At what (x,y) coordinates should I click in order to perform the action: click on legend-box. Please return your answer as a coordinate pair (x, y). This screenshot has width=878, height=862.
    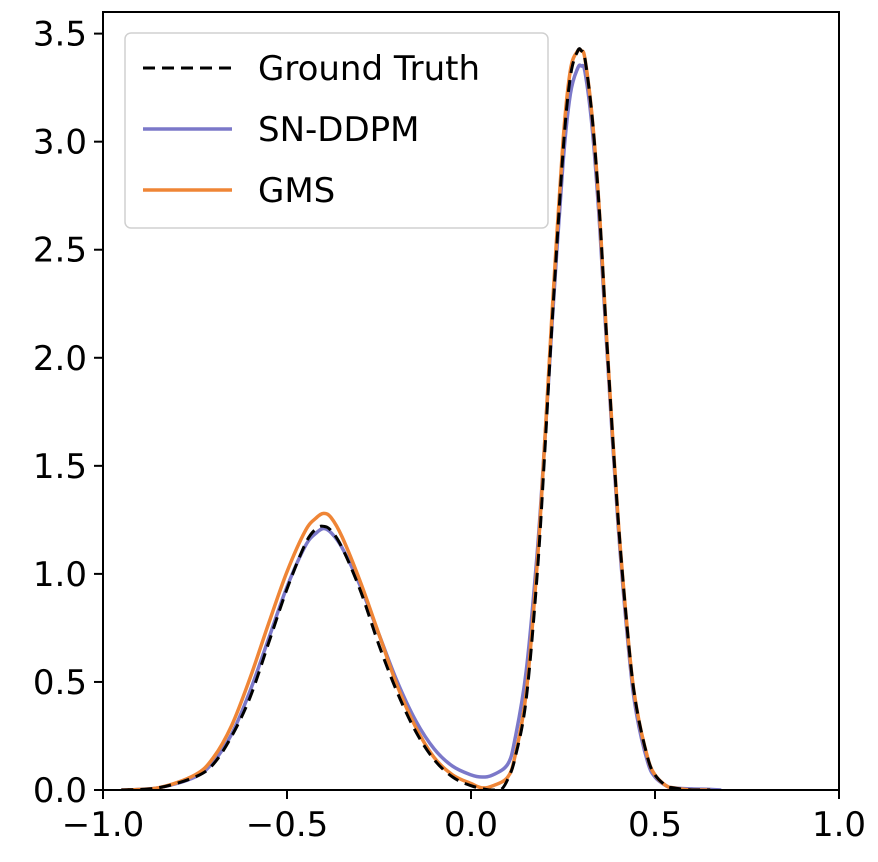
    Looking at the image, I should click on (336, 130).